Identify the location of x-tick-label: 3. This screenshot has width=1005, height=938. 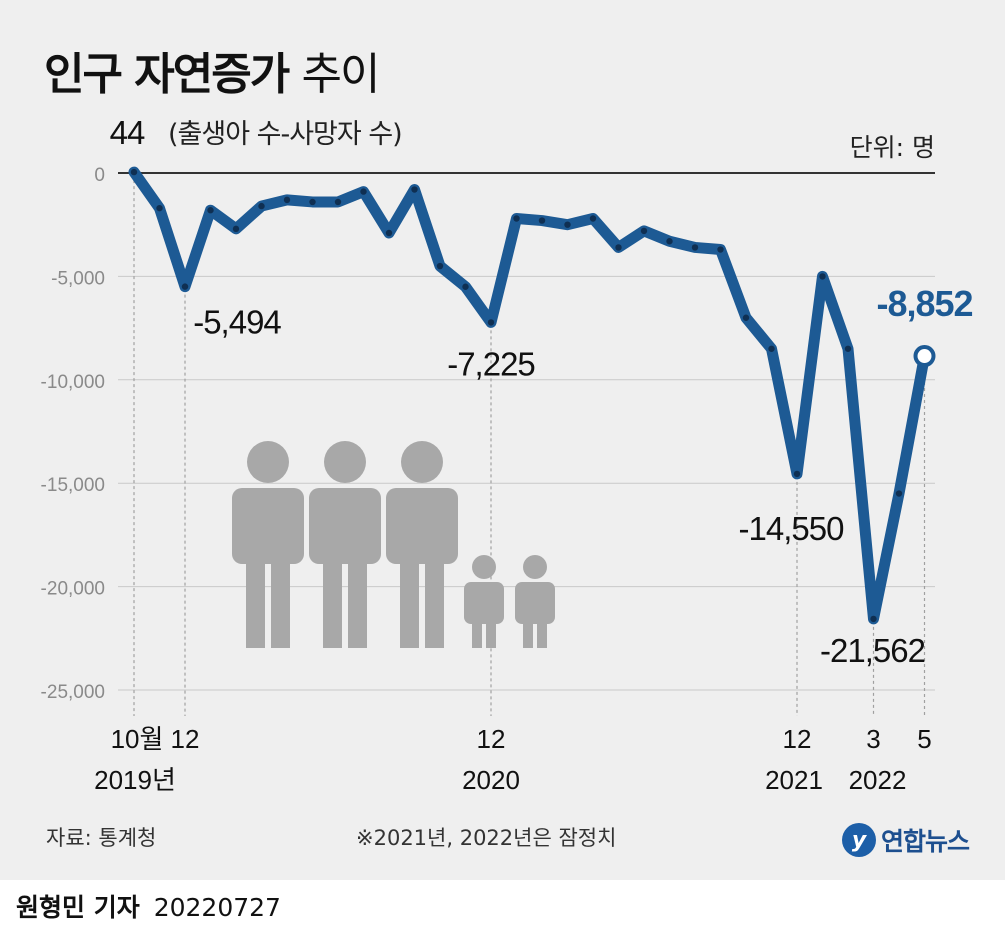
(873, 739).